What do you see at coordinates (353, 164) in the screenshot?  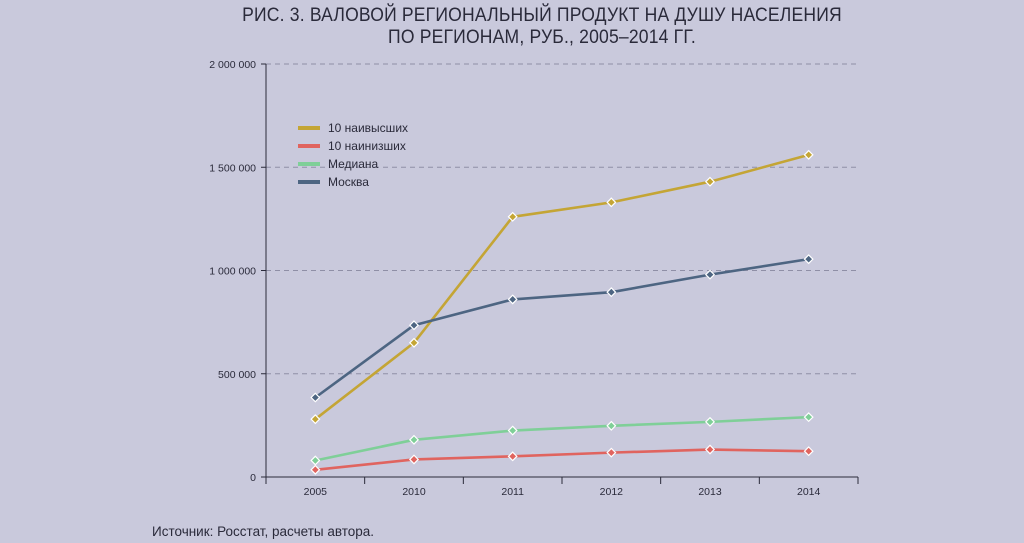 I see `legend-label: Медиана` at bounding box center [353, 164].